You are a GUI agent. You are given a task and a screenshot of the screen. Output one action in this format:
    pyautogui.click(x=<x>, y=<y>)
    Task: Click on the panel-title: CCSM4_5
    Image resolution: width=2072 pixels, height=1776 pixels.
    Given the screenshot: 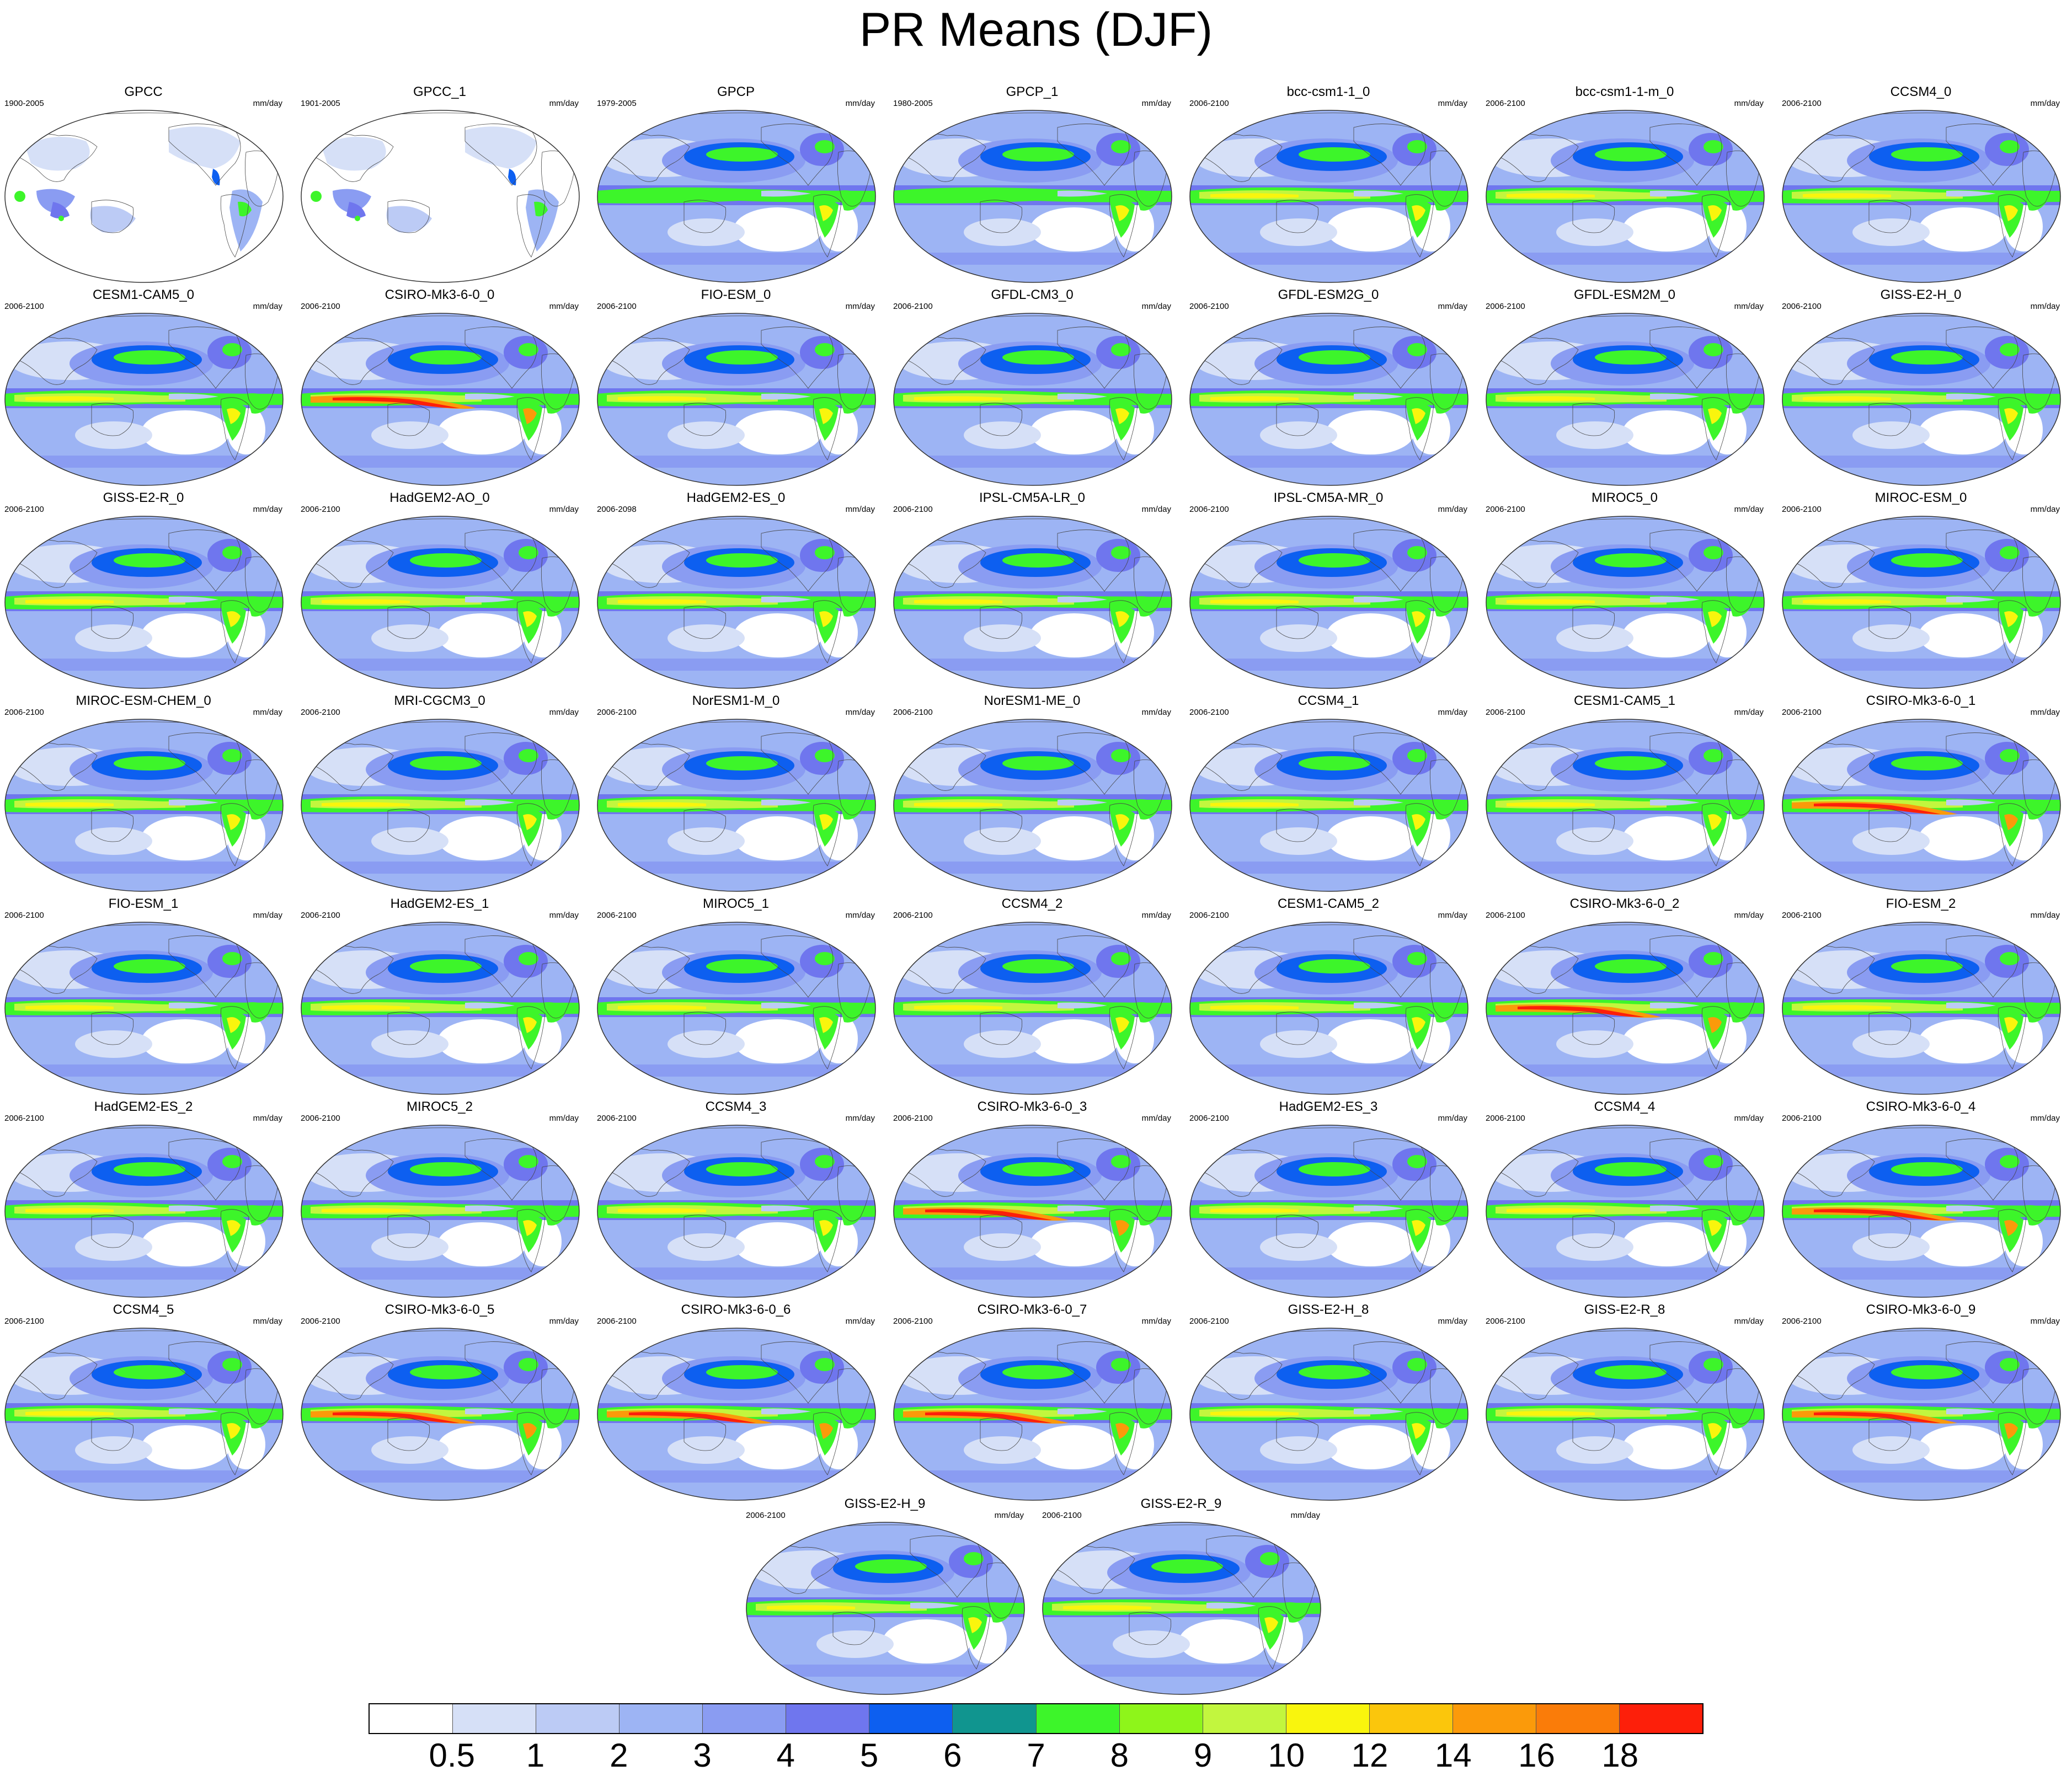 What is the action you would take?
    pyautogui.click(x=143, y=1310)
    